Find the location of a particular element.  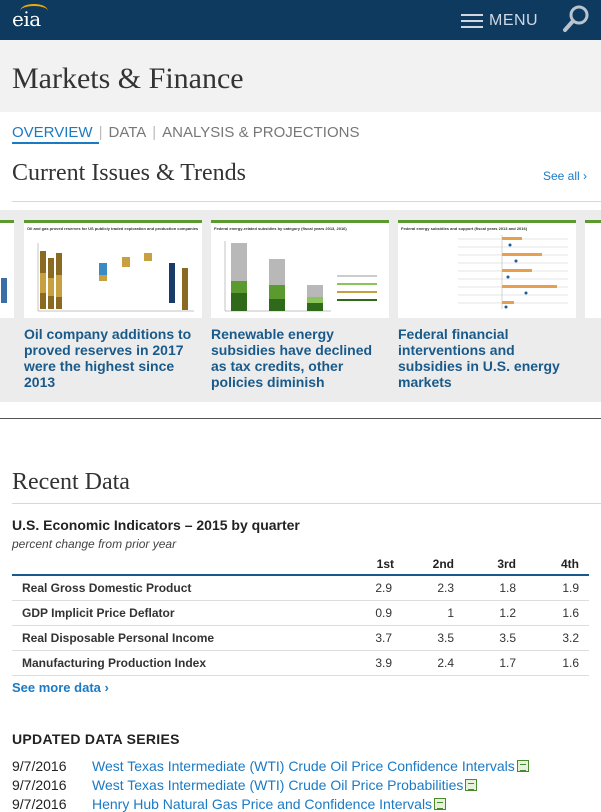

row-label: Real Disposable Personal Income is located at coordinates (177, 638).